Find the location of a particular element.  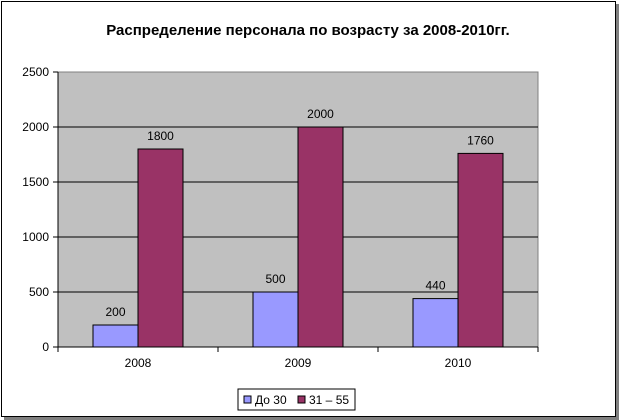

data-label: 200 is located at coordinates (115, 312).